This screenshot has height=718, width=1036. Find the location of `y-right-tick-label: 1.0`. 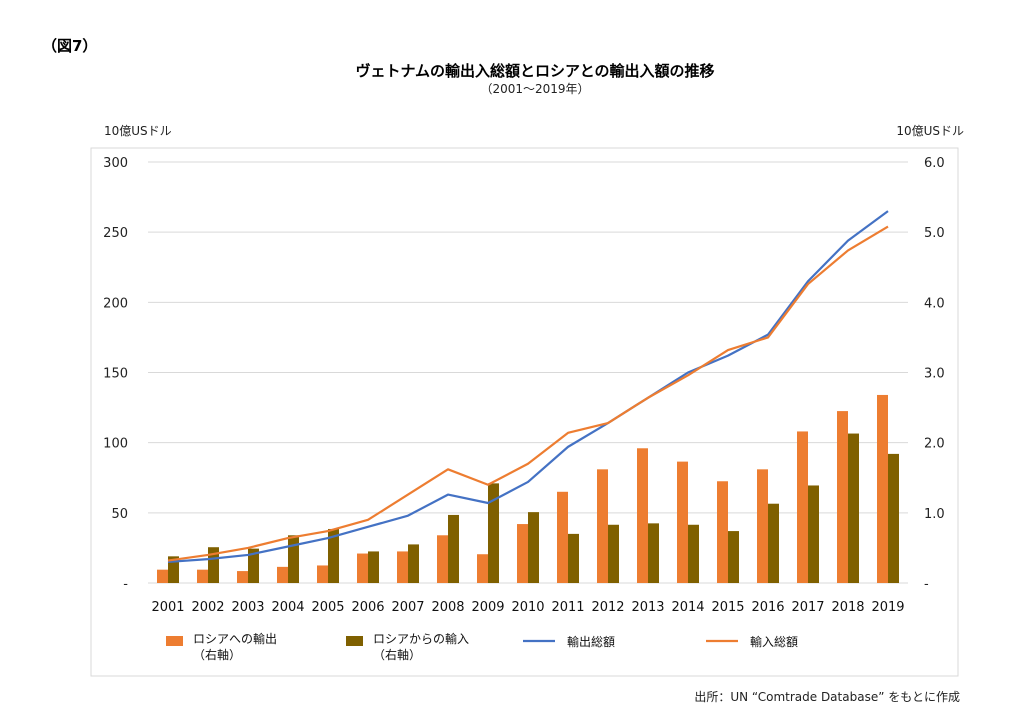

y-right-tick-label: 1.0 is located at coordinates (934, 514).